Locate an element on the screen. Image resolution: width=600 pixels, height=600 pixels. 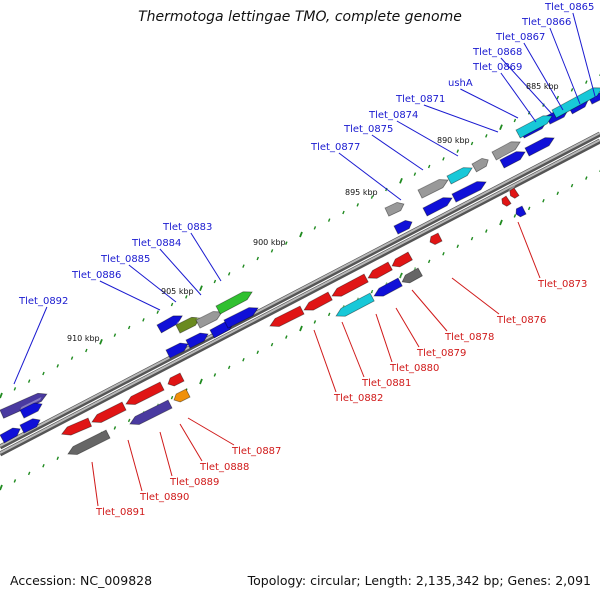
gene-label-tlet-0867: Tlet_0867 is located at coordinates (520, 37).